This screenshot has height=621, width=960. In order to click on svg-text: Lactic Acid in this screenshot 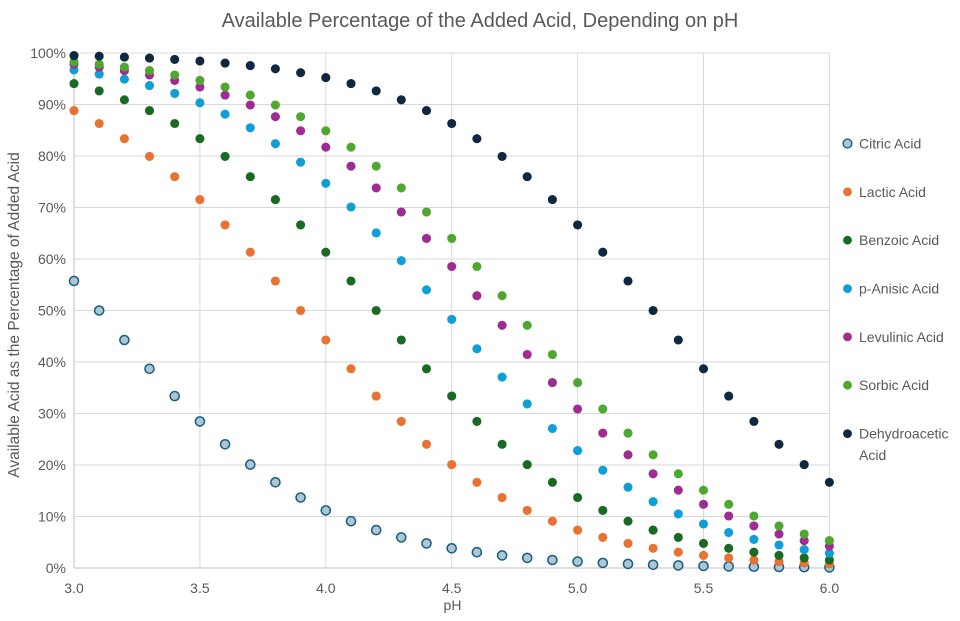, I will do `click(892, 192)`.